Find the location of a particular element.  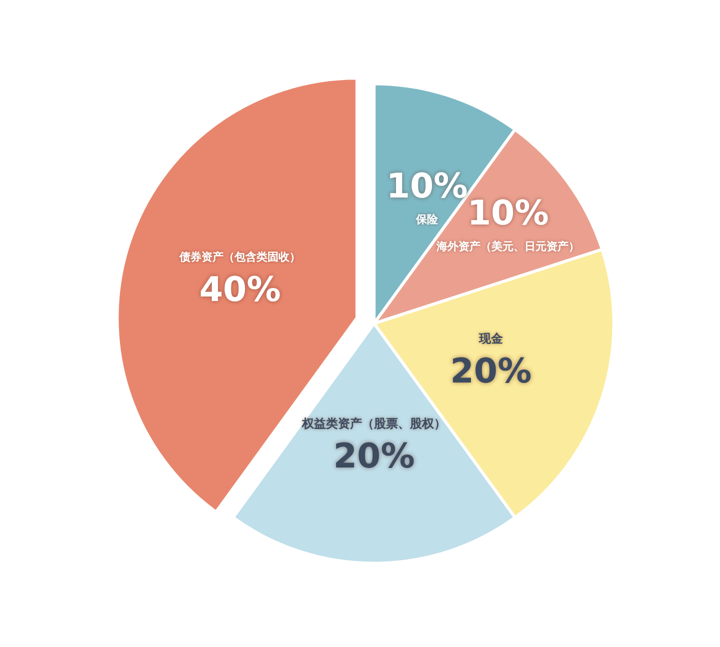

slice-label: 现金 is located at coordinates (491, 338).